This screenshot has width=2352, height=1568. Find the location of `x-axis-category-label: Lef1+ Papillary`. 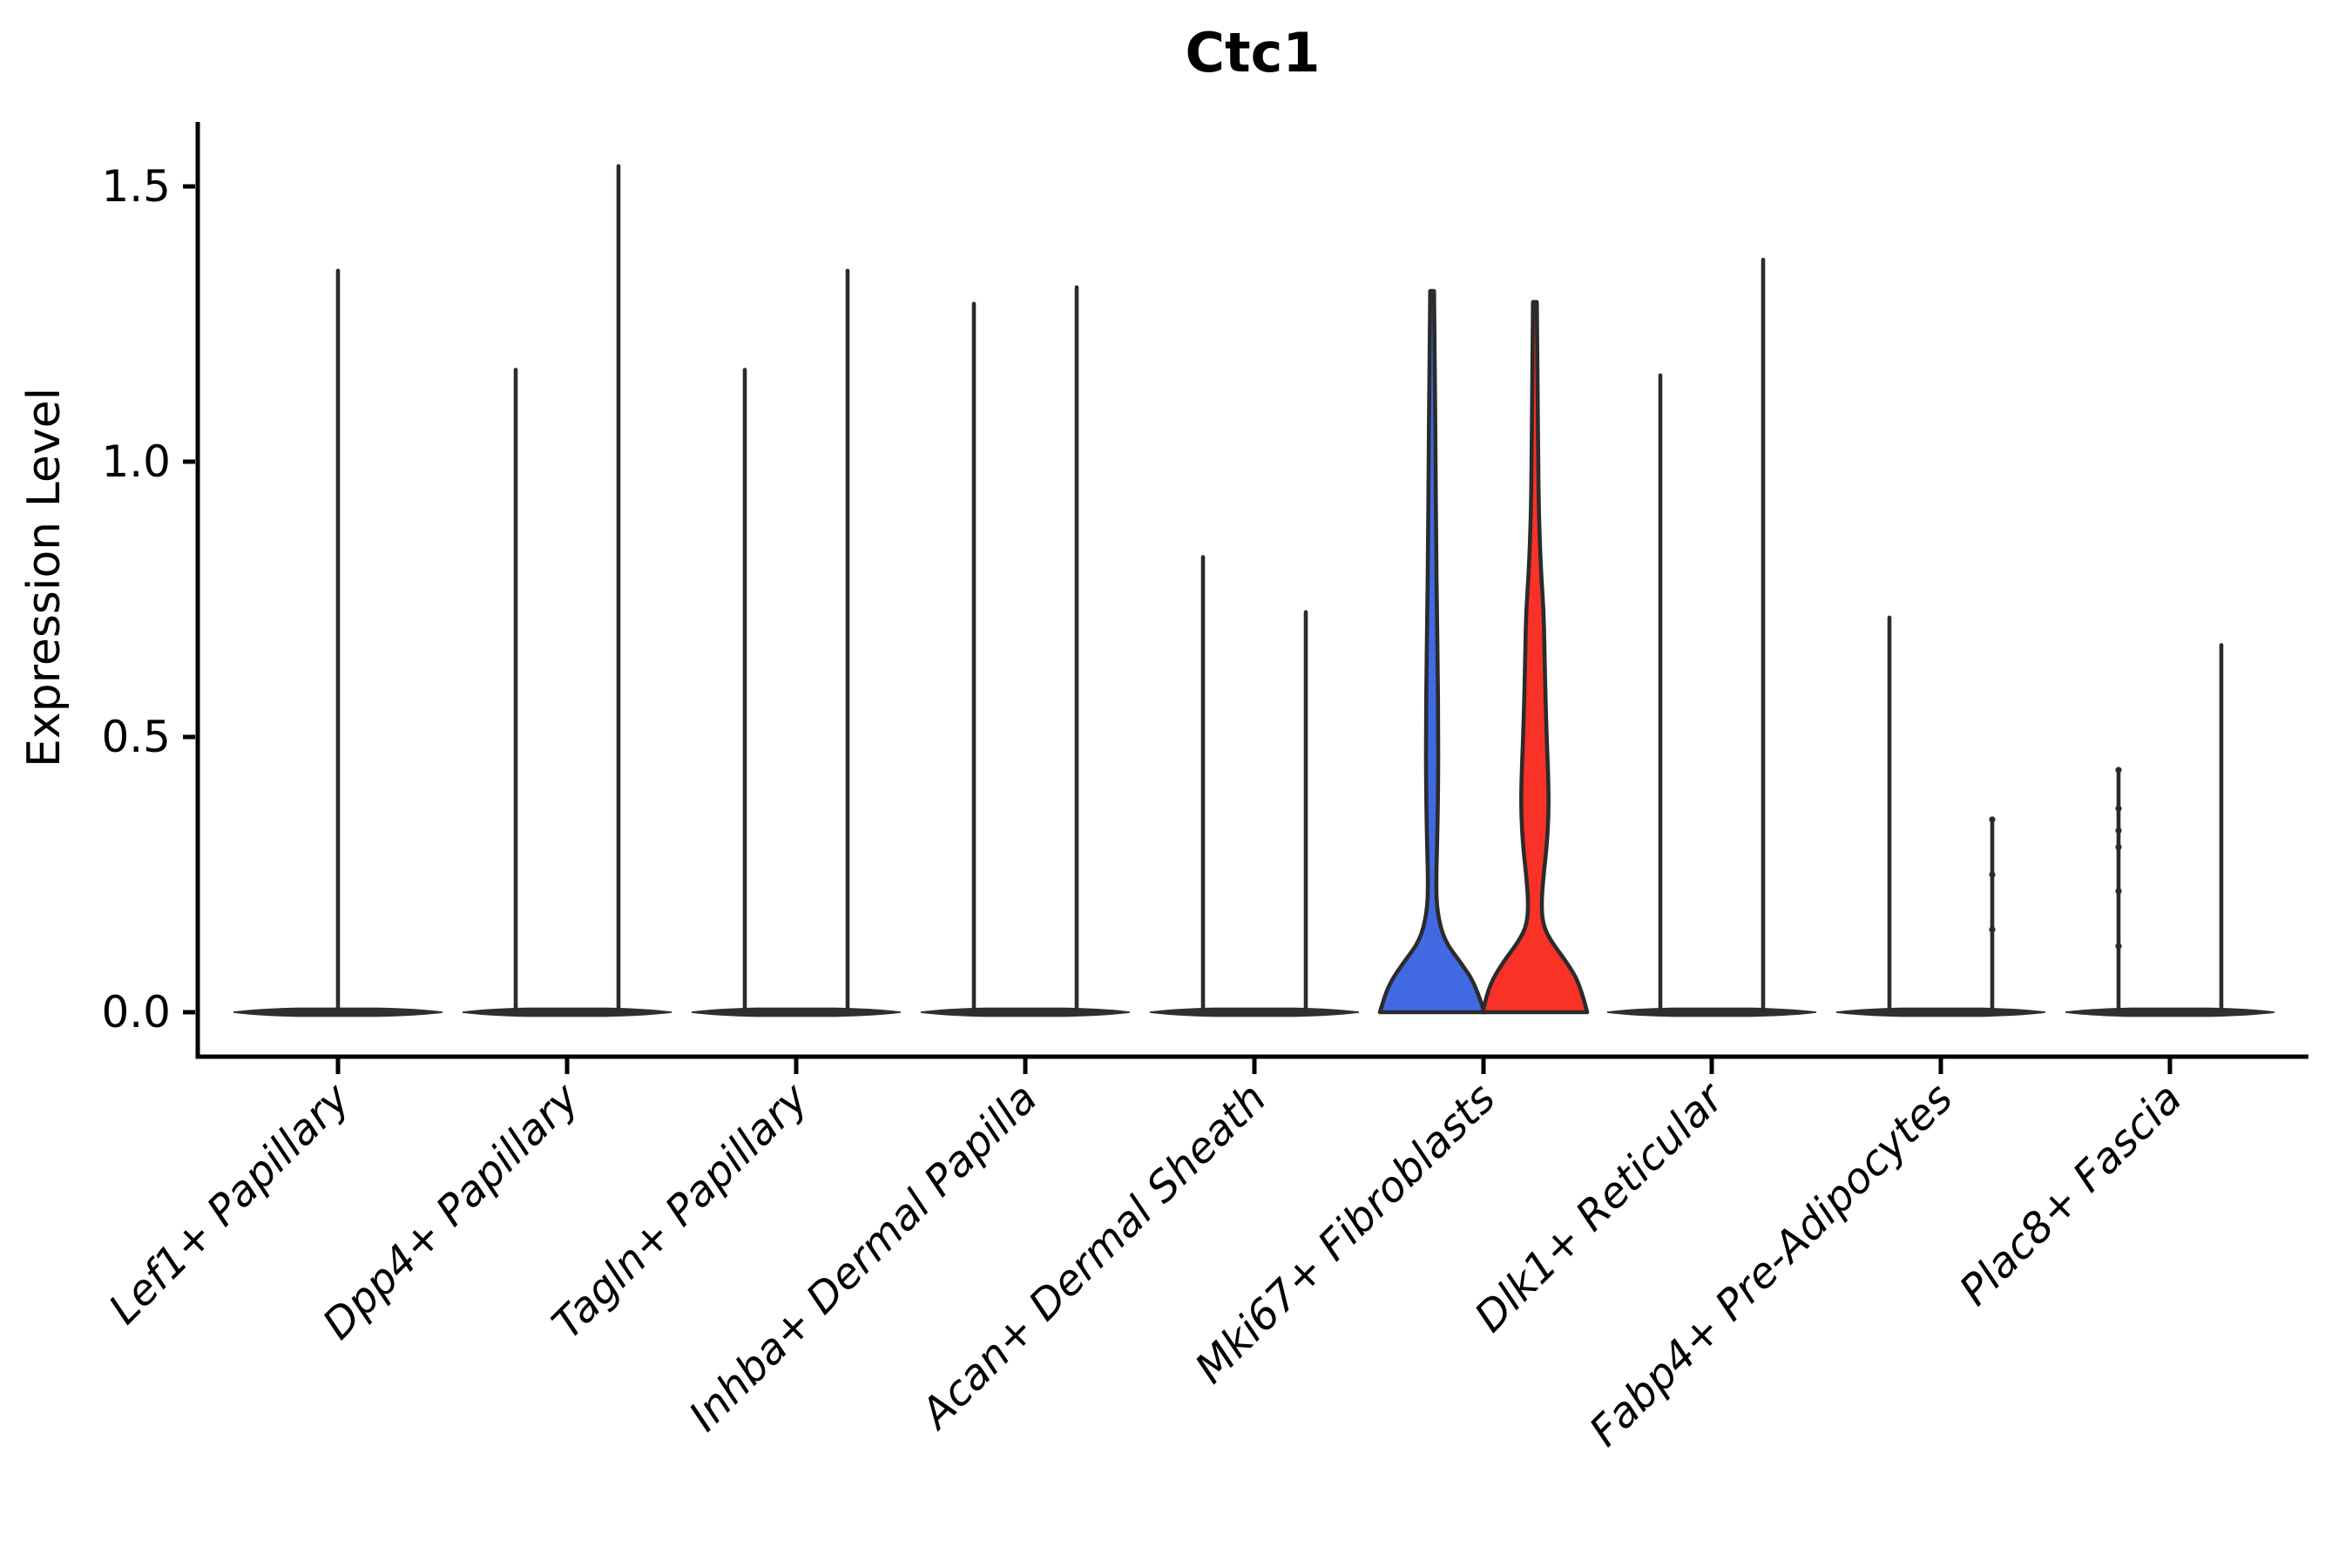

x-axis-category-label: Lef1+ Papillary is located at coordinates (230, 1203).